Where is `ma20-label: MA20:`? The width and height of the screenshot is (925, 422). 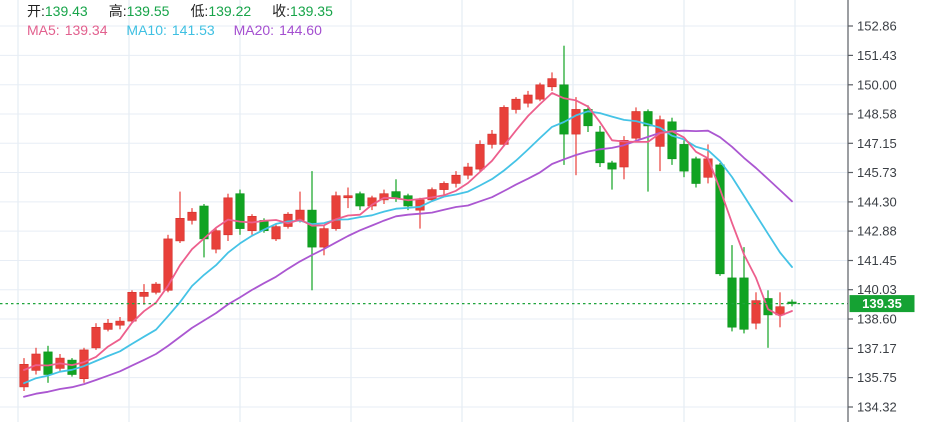 ma20-label: MA20: is located at coordinates (254, 30).